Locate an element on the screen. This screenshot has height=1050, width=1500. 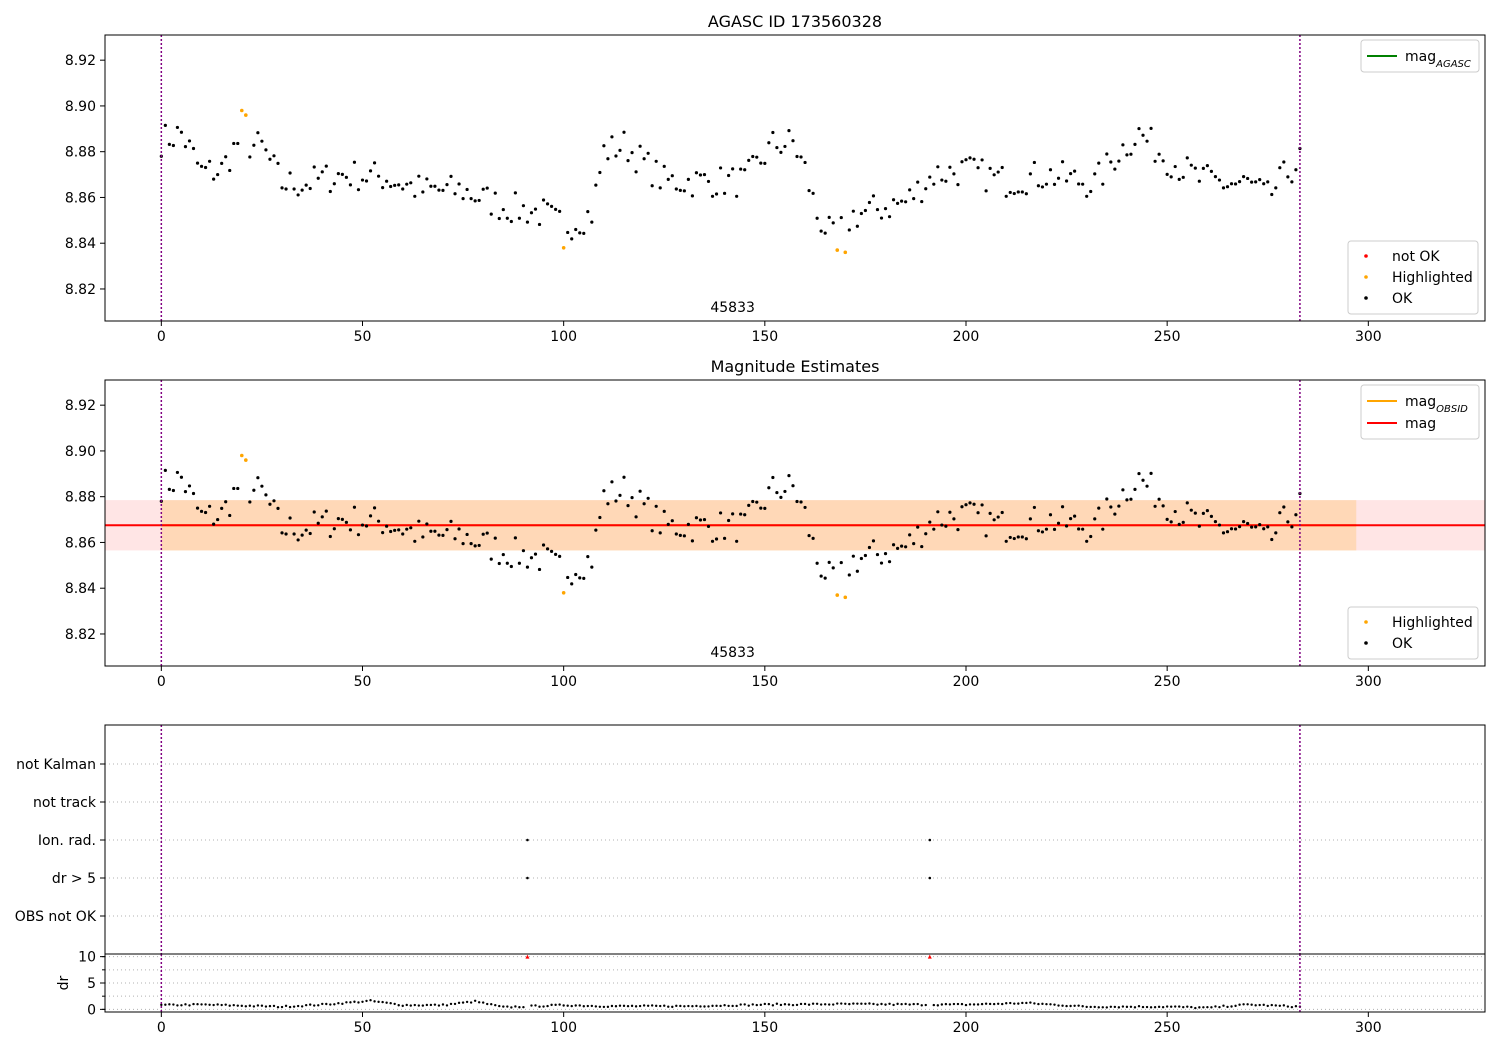
legend-frame is located at coordinates (1413, 277).